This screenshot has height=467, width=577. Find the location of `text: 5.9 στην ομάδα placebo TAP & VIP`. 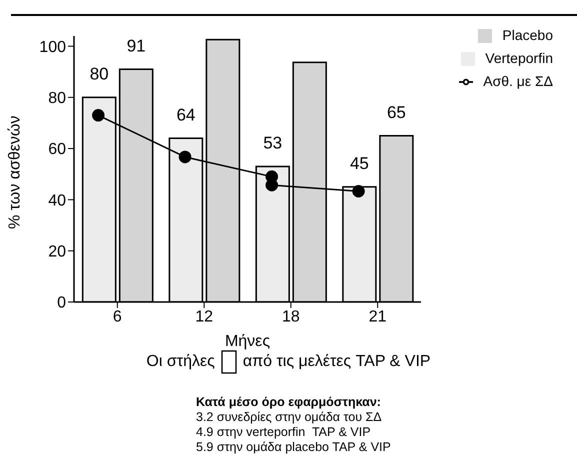

text: 5.9 στην ομάδα placebo TAP & VIP is located at coordinates (293, 447).